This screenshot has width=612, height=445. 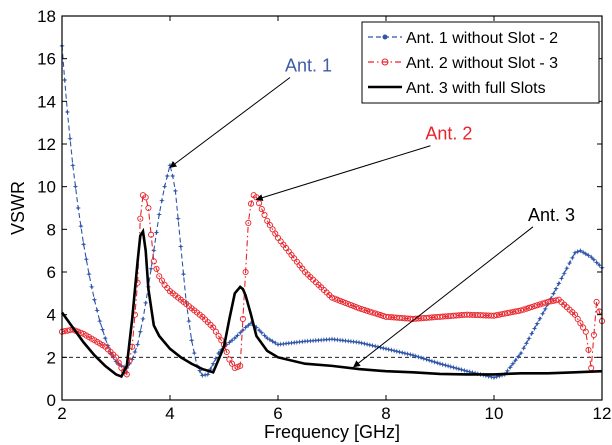 I want to click on y-tick-label: 12, so click(x=46, y=144).